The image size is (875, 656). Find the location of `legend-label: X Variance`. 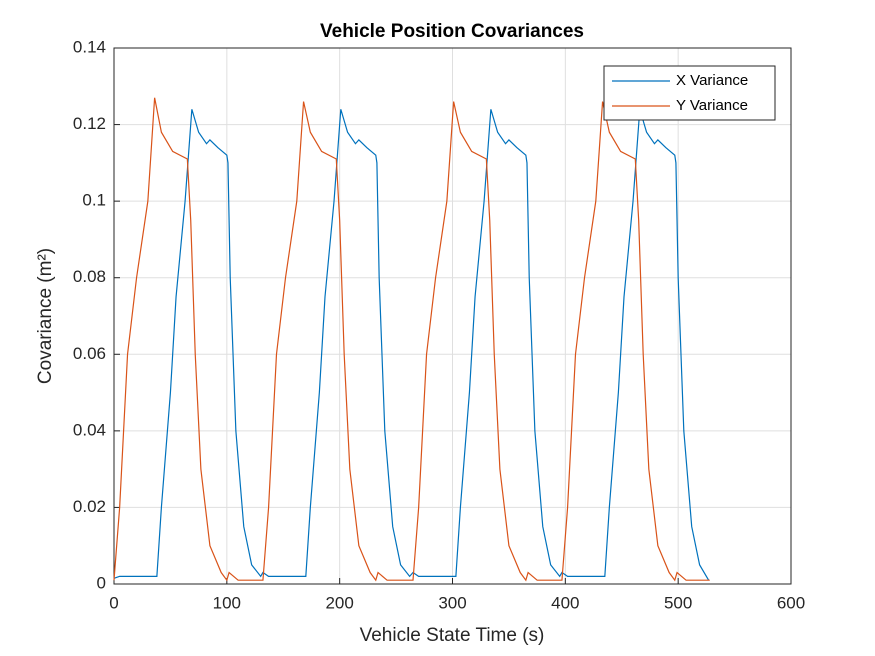

legend-label: X Variance is located at coordinates (712, 80).